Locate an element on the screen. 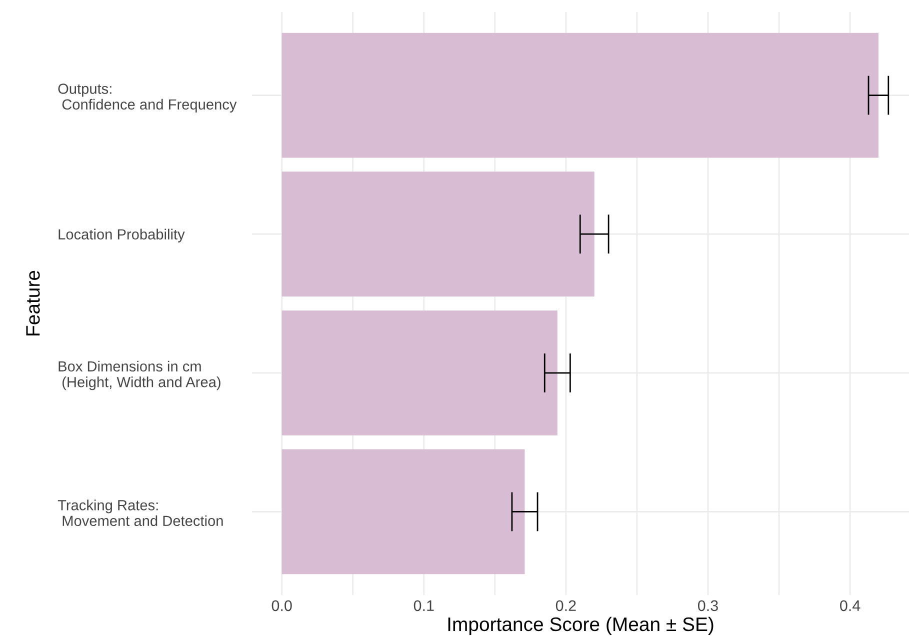 The height and width of the screenshot is (642, 909). y-tick-label: Outputs: Confidence and Frequency is located at coordinates (147, 98).